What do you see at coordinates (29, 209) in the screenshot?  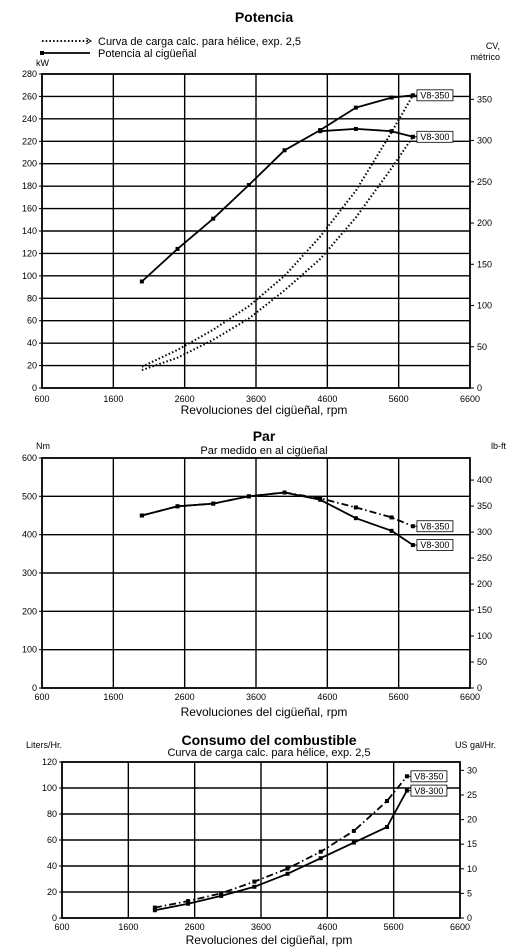 I see `y-tick-label: 160` at bounding box center [29, 209].